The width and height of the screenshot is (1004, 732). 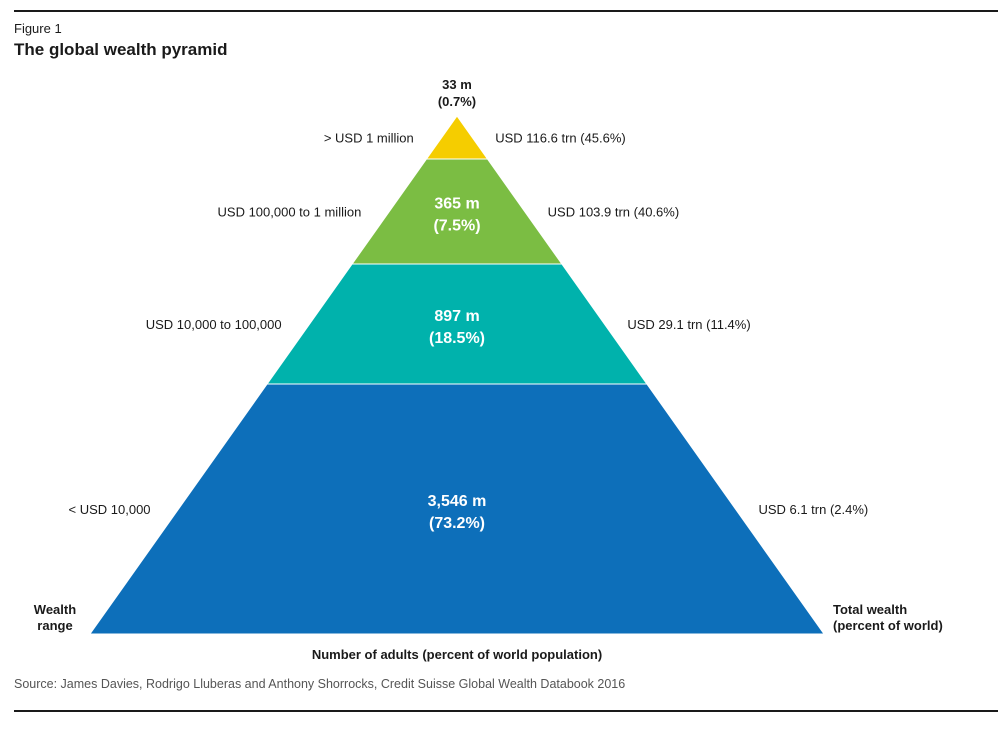 I want to click on top-rule, so click(x=506, y=11).